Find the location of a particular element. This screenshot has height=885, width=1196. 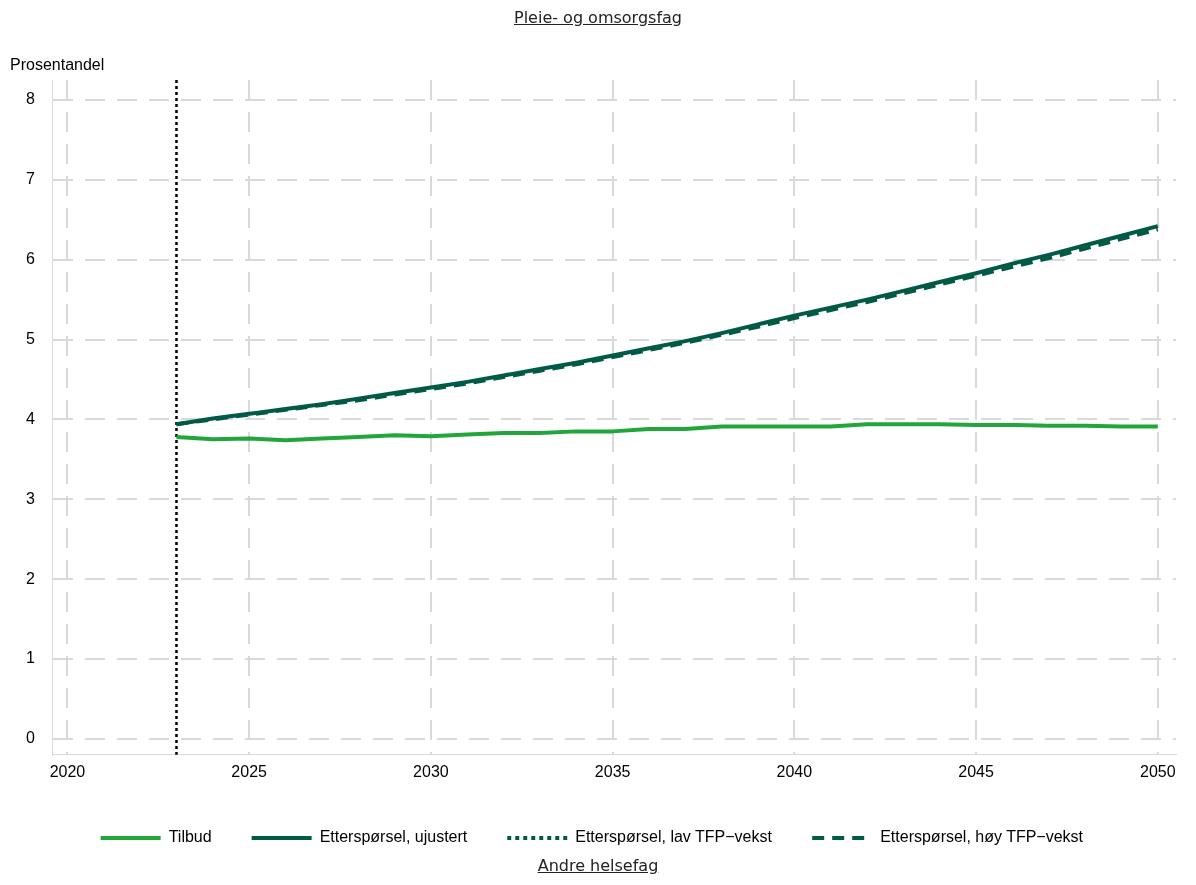

y-tick-label: 1 is located at coordinates (30, 658).